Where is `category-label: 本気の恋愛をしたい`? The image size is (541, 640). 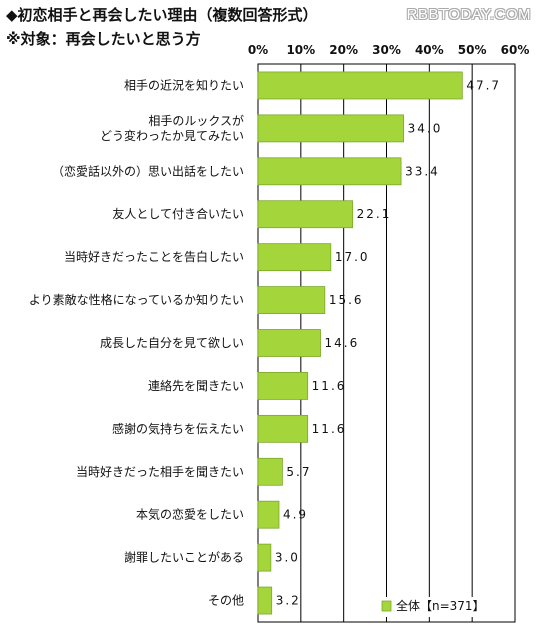
category-label: 本気の恋愛をしたい is located at coordinates (190, 514).